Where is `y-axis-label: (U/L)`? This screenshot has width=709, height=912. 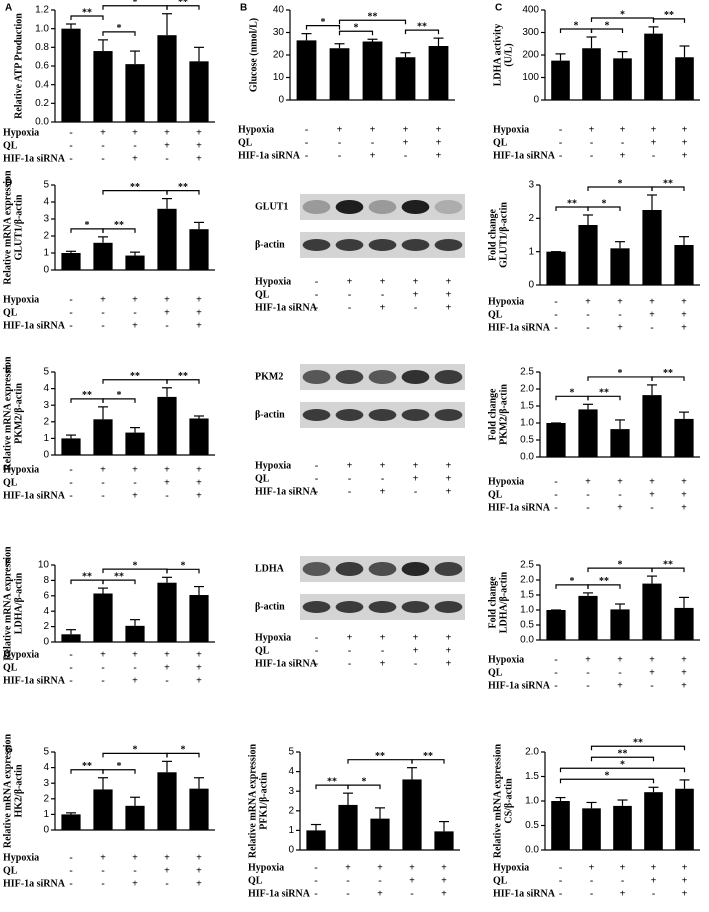 y-axis-label: (U/L) is located at coordinates (508, 54).